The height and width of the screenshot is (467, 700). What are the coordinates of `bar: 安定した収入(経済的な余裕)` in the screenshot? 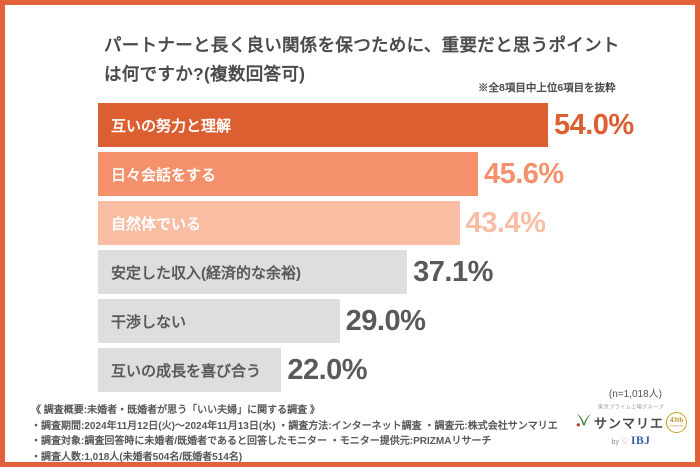 It's located at (253, 272).